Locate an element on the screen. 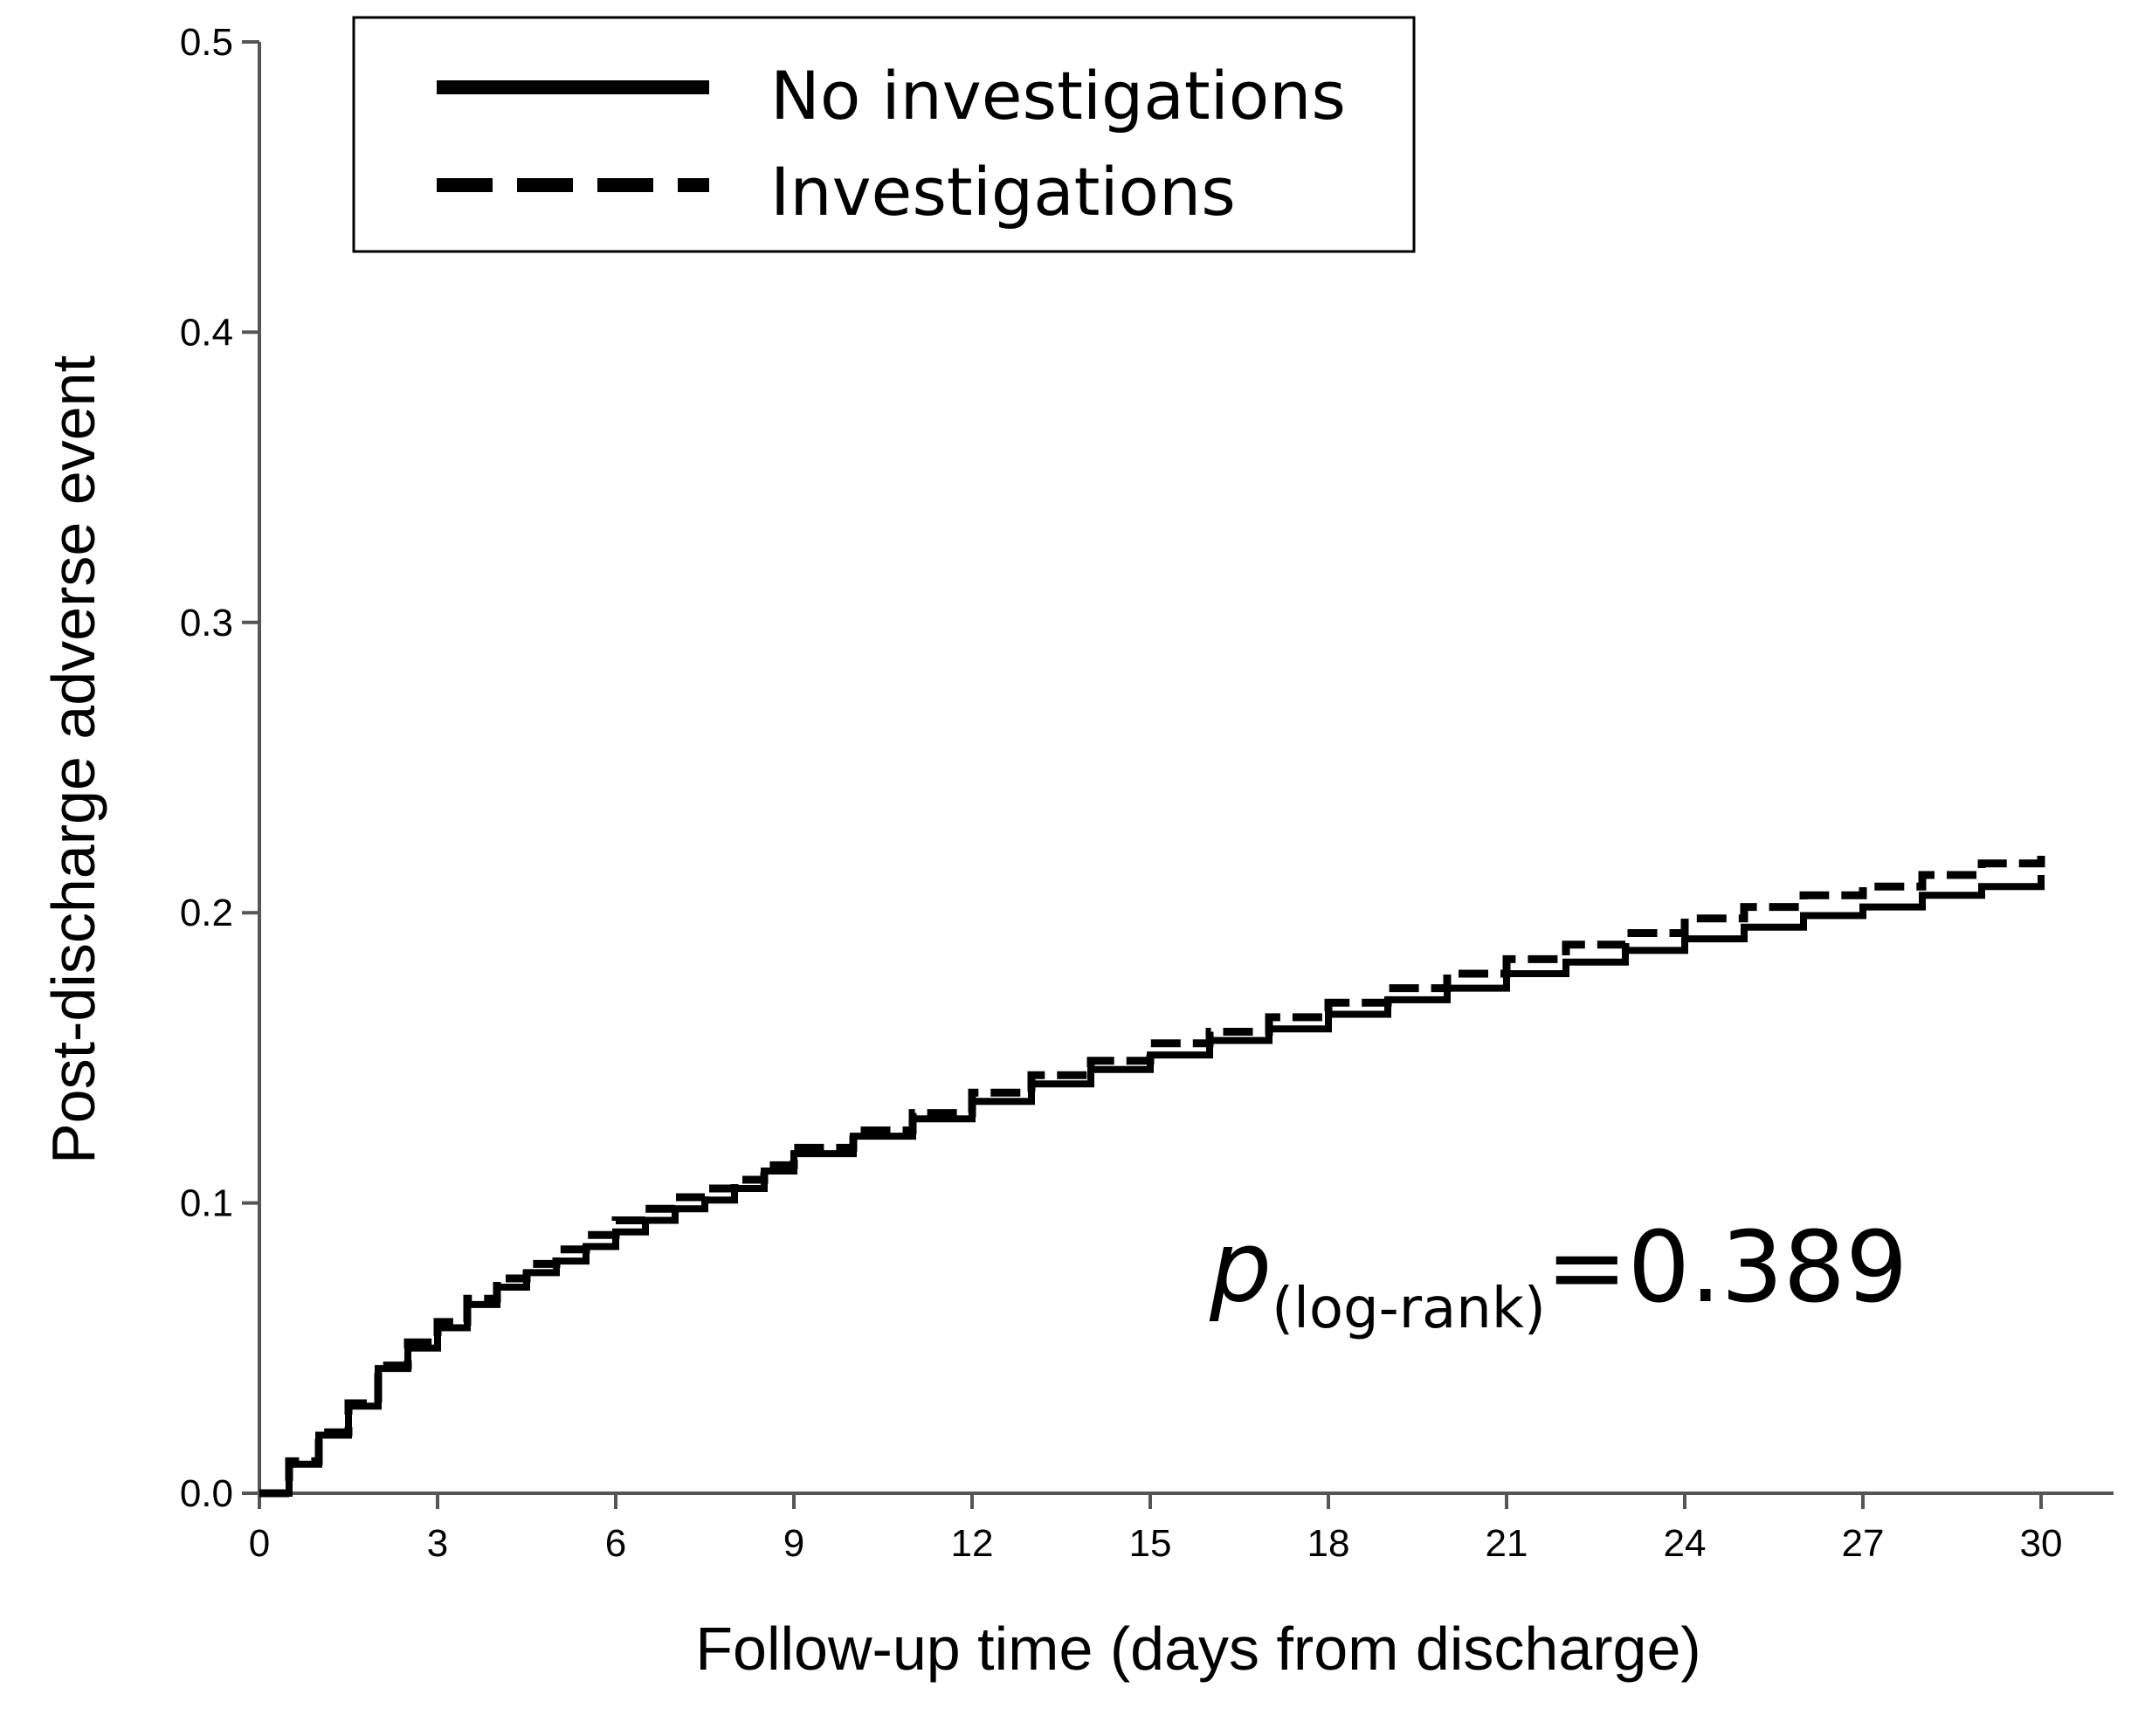  legend-box is located at coordinates (884, 134).